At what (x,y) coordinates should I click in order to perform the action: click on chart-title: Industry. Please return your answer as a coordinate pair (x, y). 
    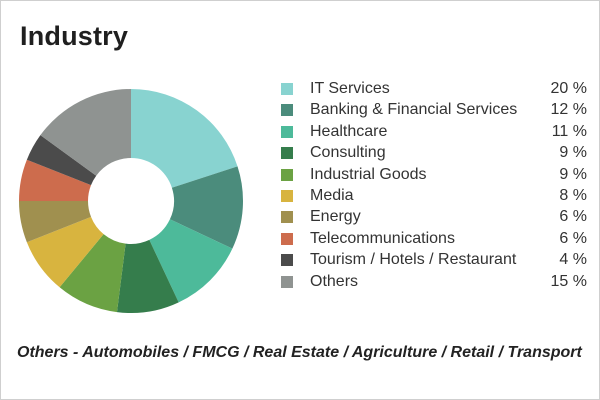
    Looking at the image, I should click on (74, 36).